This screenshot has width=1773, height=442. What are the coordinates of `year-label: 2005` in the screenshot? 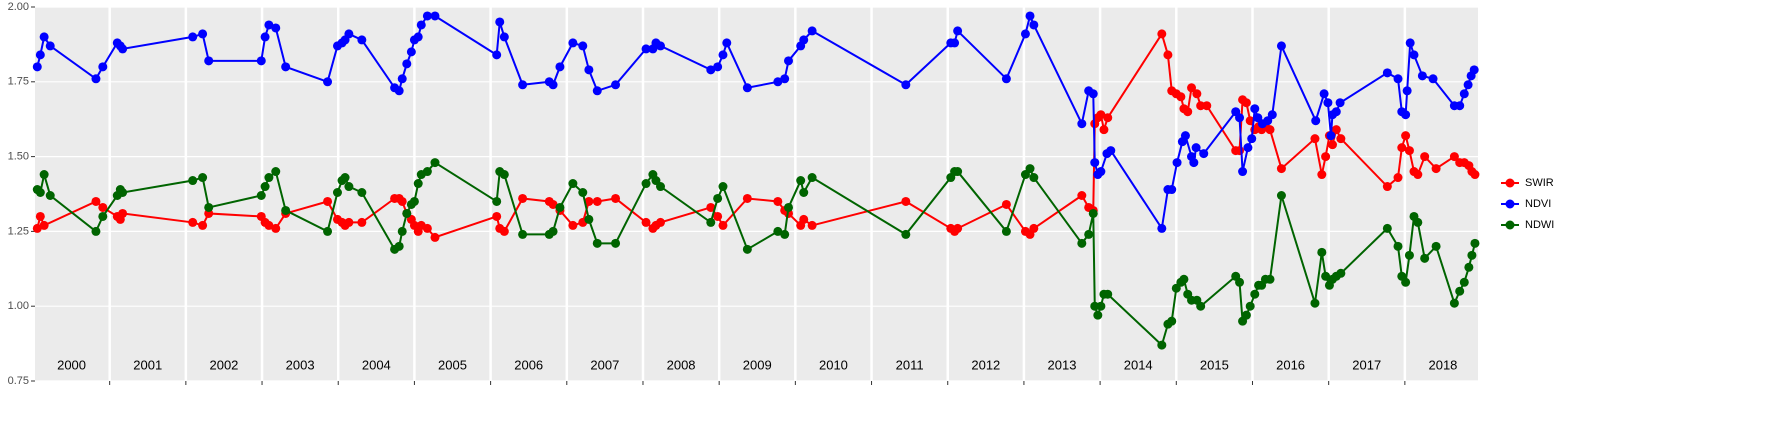 It's located at (452, 364).